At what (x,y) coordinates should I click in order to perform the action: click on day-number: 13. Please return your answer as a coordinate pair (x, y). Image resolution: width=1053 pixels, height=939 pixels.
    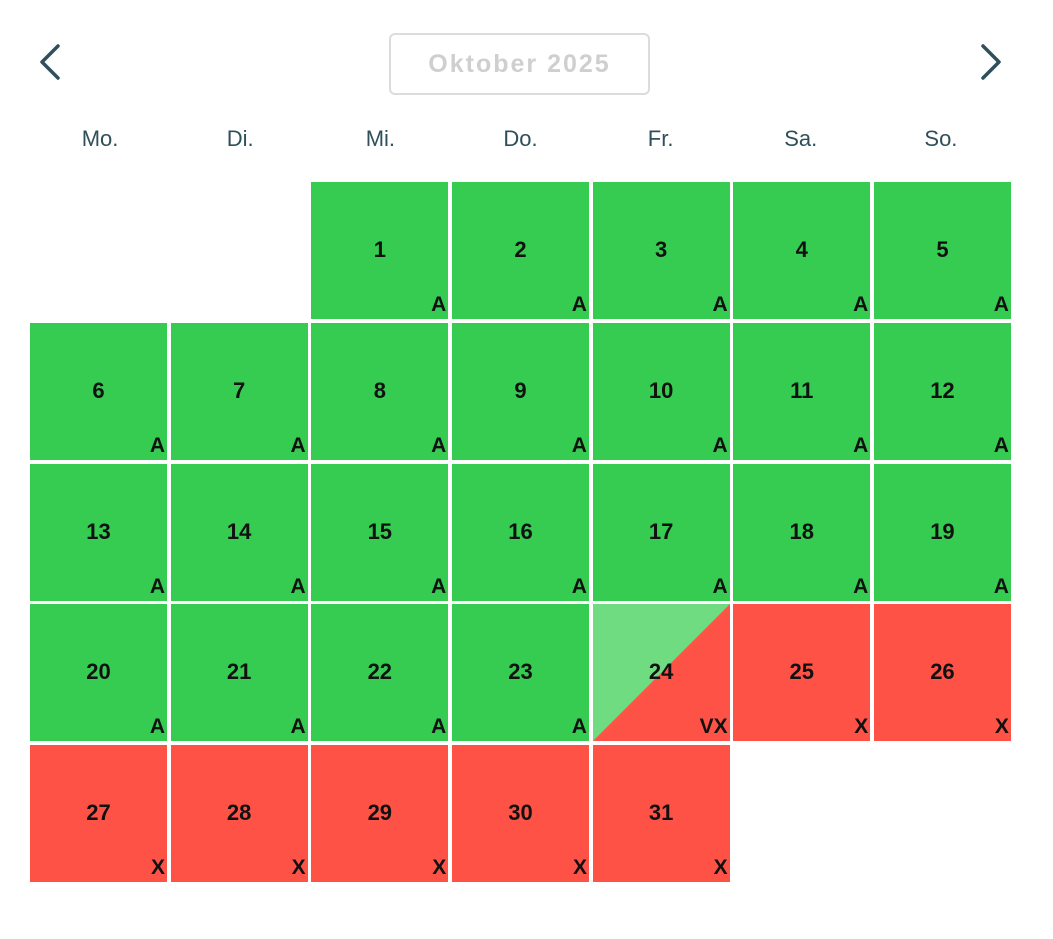
    Looking at the image, I should click on (98, 531).